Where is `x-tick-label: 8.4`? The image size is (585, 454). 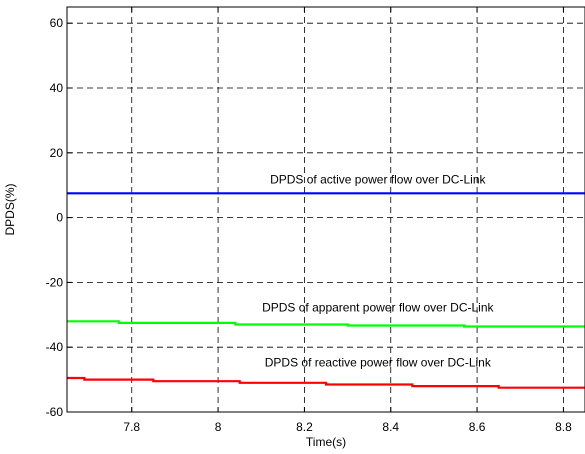
x-tick-label: 8.4 is located at coordinates (390, 427).